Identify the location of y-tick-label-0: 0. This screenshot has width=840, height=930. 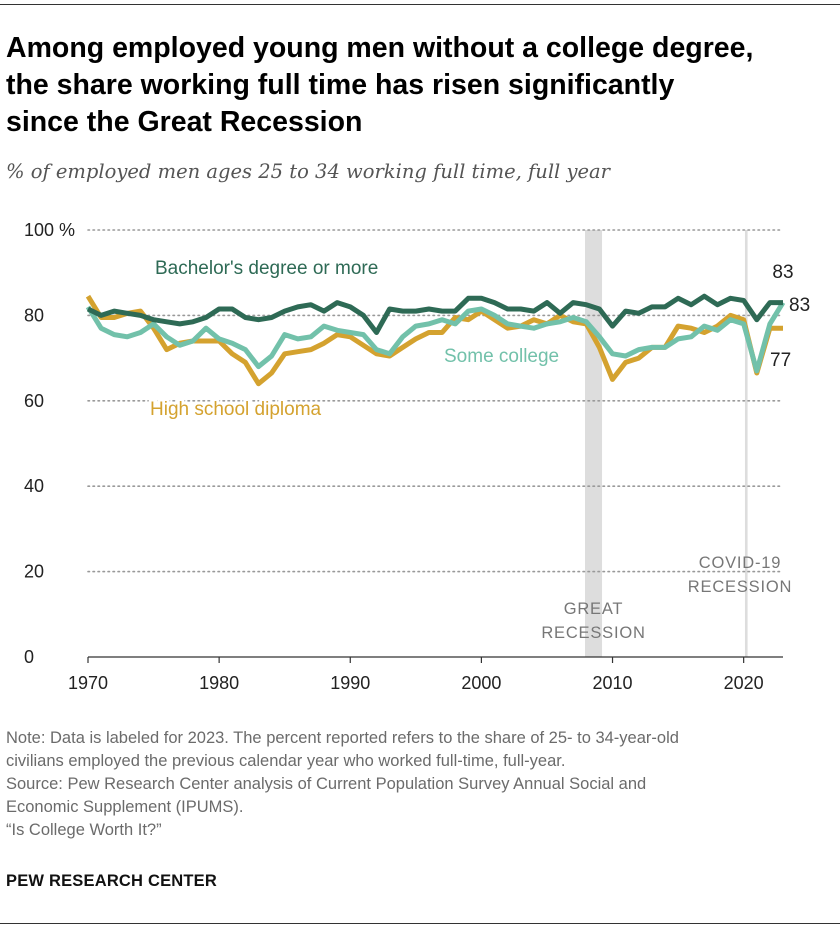
(29, 657).